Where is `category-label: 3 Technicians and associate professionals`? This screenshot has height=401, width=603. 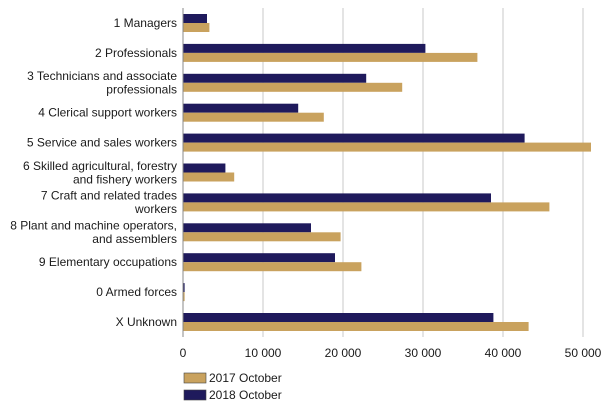
category-label: 3 Technicians and associate professionals is located at coordinates (102, 83).